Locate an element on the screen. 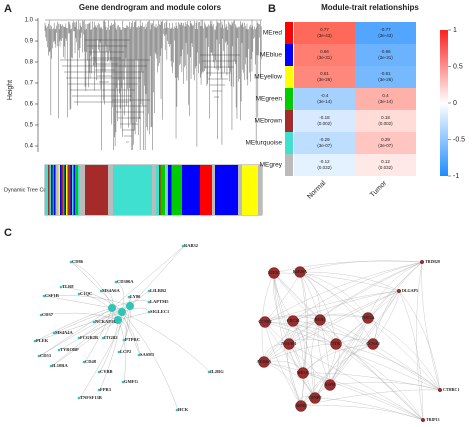  legend-tick-label: 0.5 is located at coordinates (458, 66).